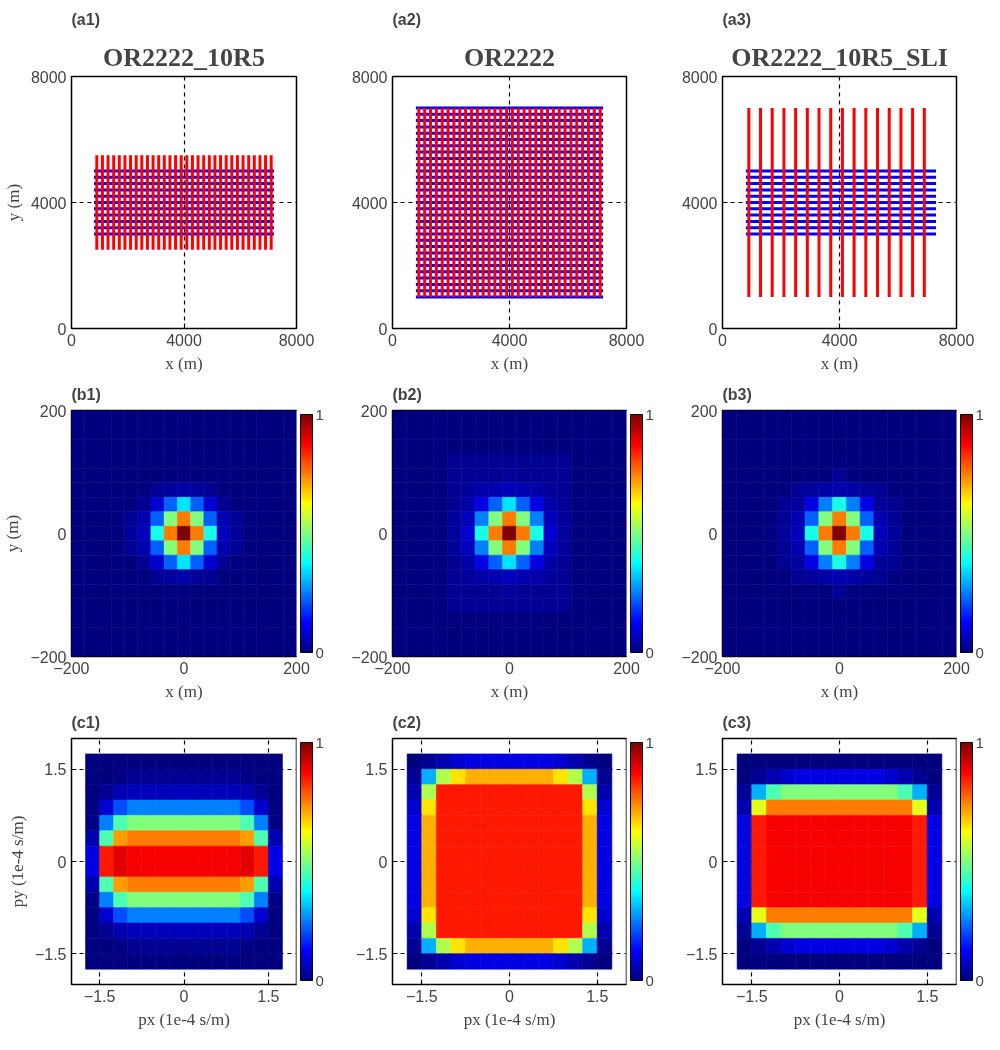 This screenshot has height=1050, width=1000. Describe the element at coordinates (406, 19) in the screenshot. I see `chart-subtitle: (a2)` at that location.